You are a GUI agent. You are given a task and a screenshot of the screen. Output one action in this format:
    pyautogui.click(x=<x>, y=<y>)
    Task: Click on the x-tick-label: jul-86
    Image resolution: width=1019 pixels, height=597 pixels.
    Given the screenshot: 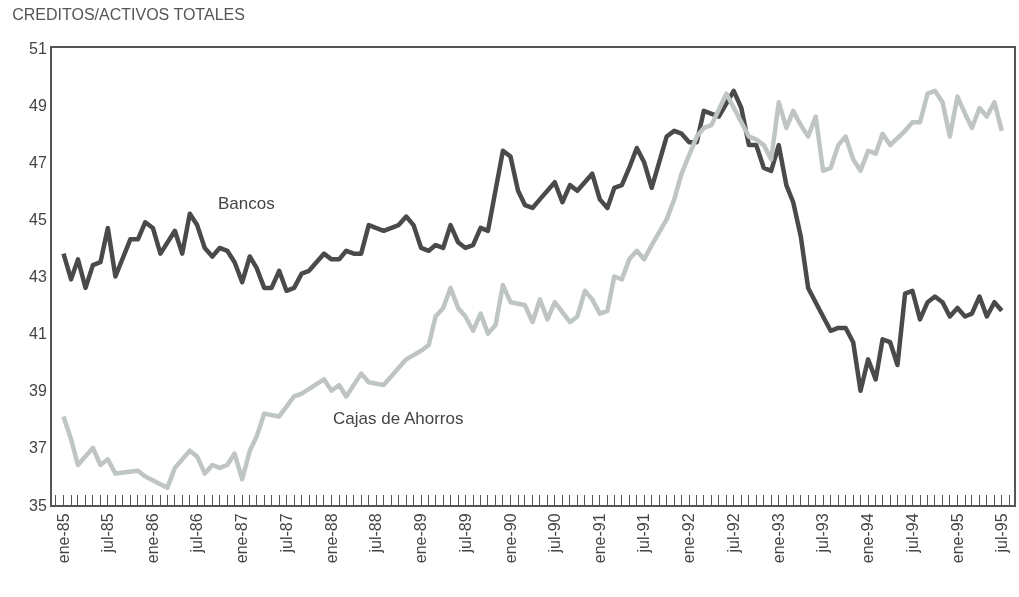 What is the action you would take?
    pyautogui.click(x=197, y=533)
    